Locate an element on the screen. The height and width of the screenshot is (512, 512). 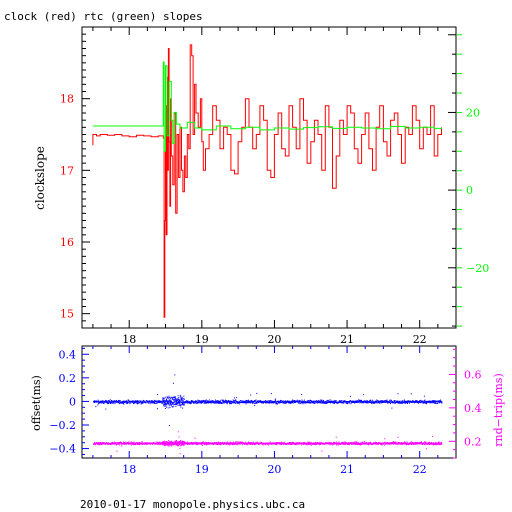
x-tick-label: 19 is located at coordinates (202, 469).